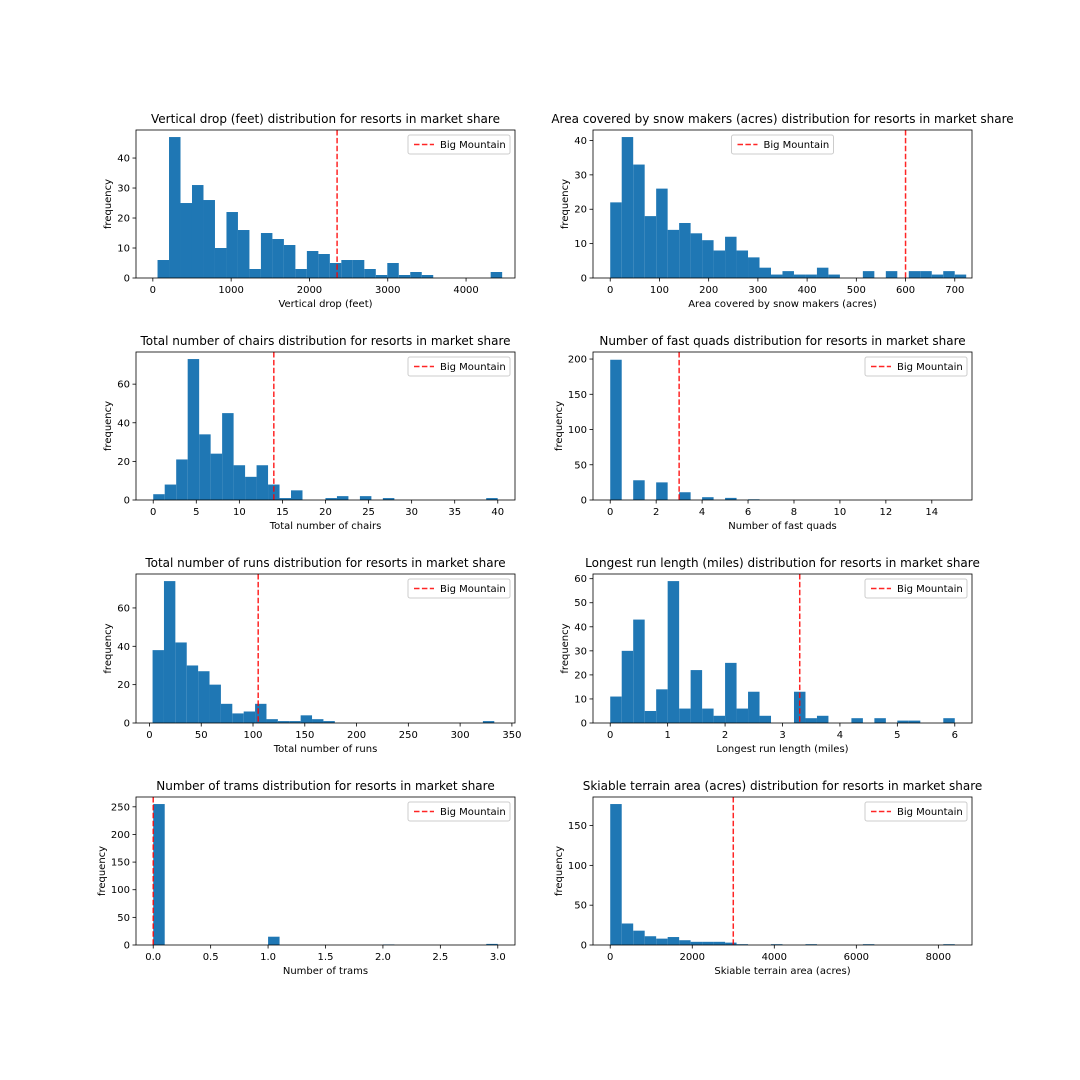 The image size is (1080, 1080). I want to click on x-tick-label: 3, so click(782, 735).